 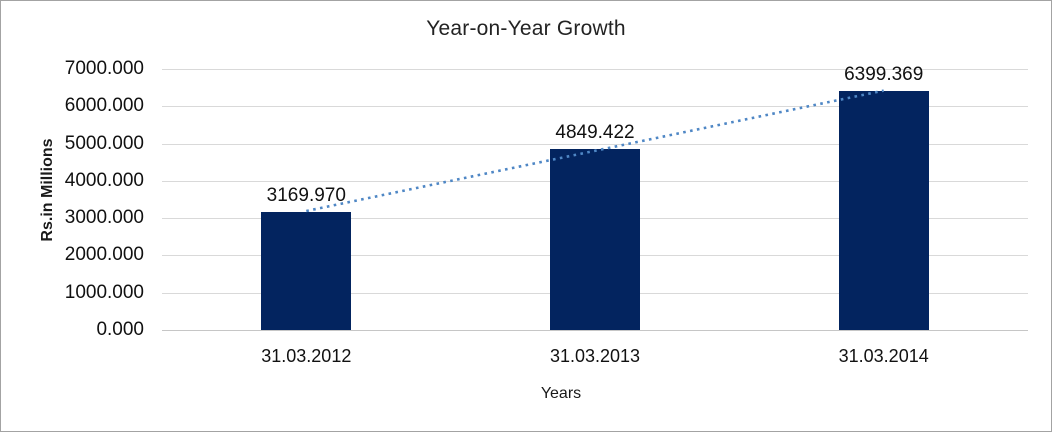 I want to click on y-tick-label: 6000.000, so click(x=104, y=106).